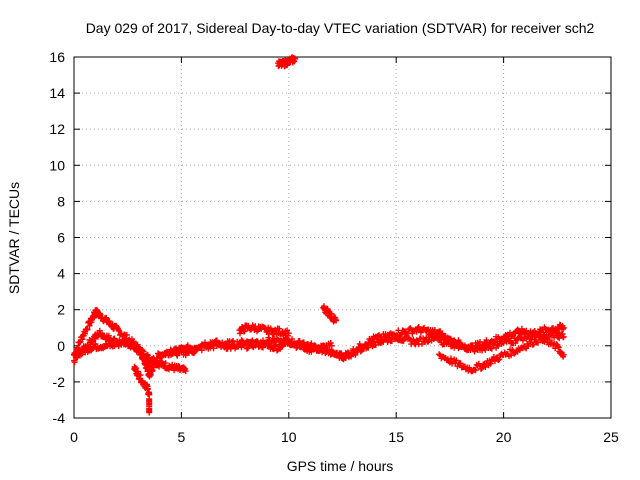 The image size is (640, 480). Describe the element at coordinates (74, 437) in the screenshot. I see `x-tick-label: 0` at that location.